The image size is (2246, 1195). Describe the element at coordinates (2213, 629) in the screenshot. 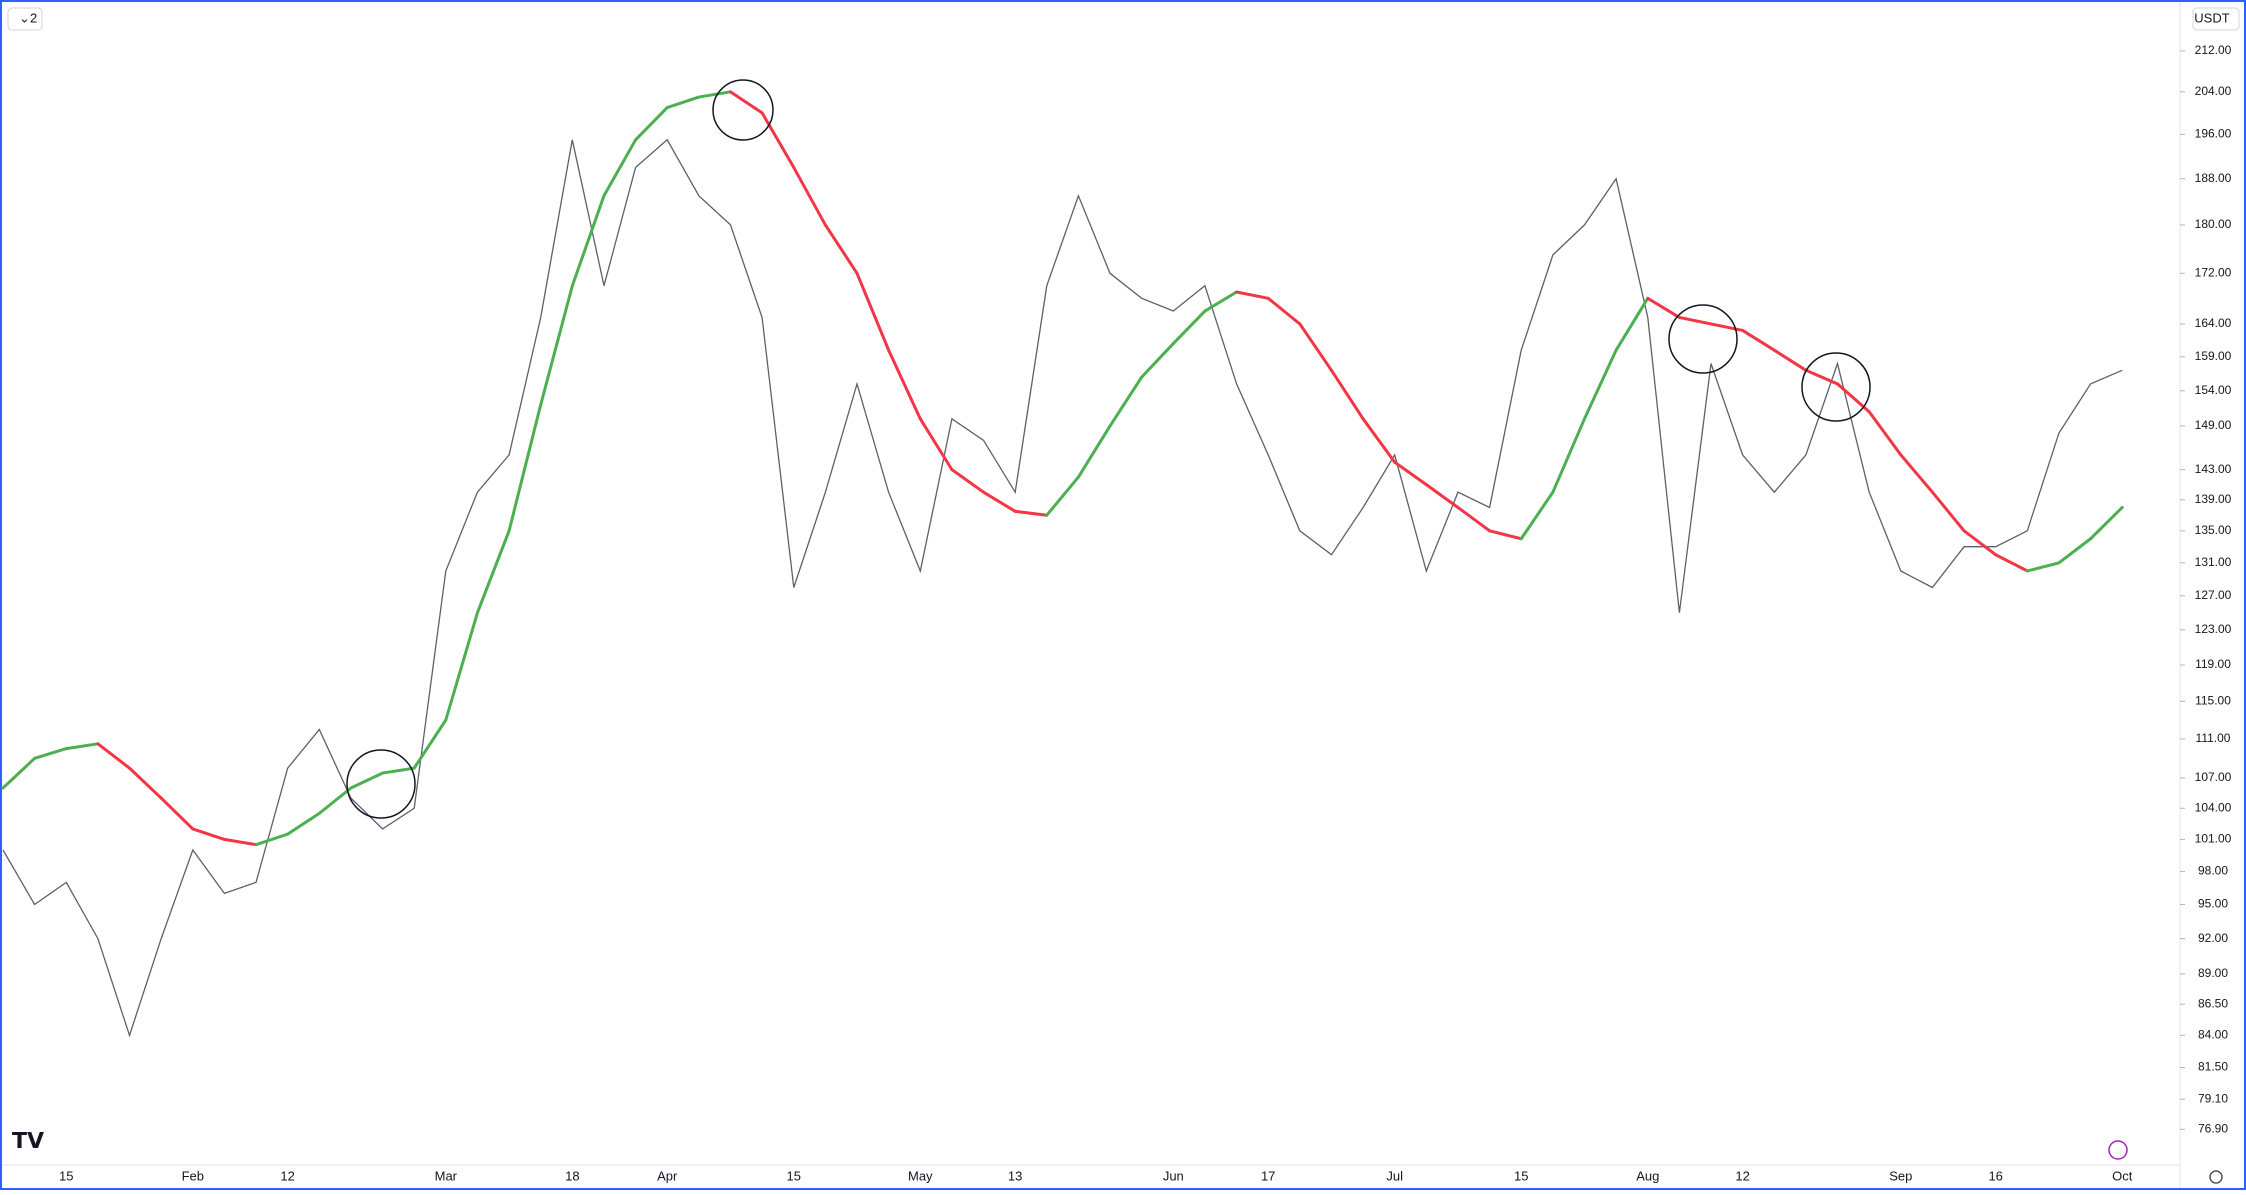

I see `y-tick-label: 123.00` at that location.